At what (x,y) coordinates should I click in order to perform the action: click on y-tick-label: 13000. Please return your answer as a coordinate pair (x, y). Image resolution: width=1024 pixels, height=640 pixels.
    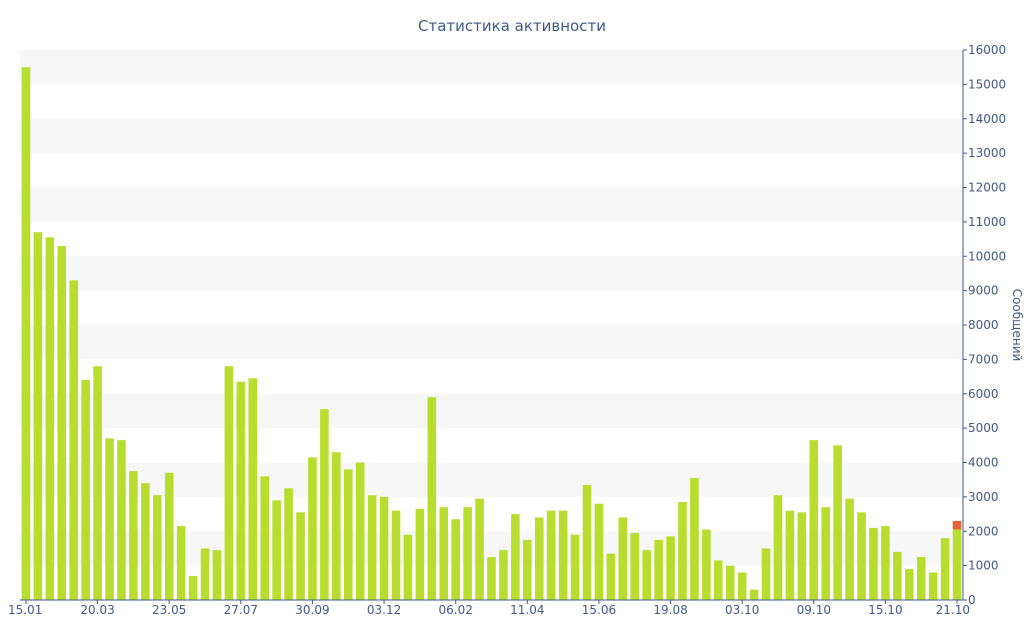
    Looking at the image, I should click on (987, 153).